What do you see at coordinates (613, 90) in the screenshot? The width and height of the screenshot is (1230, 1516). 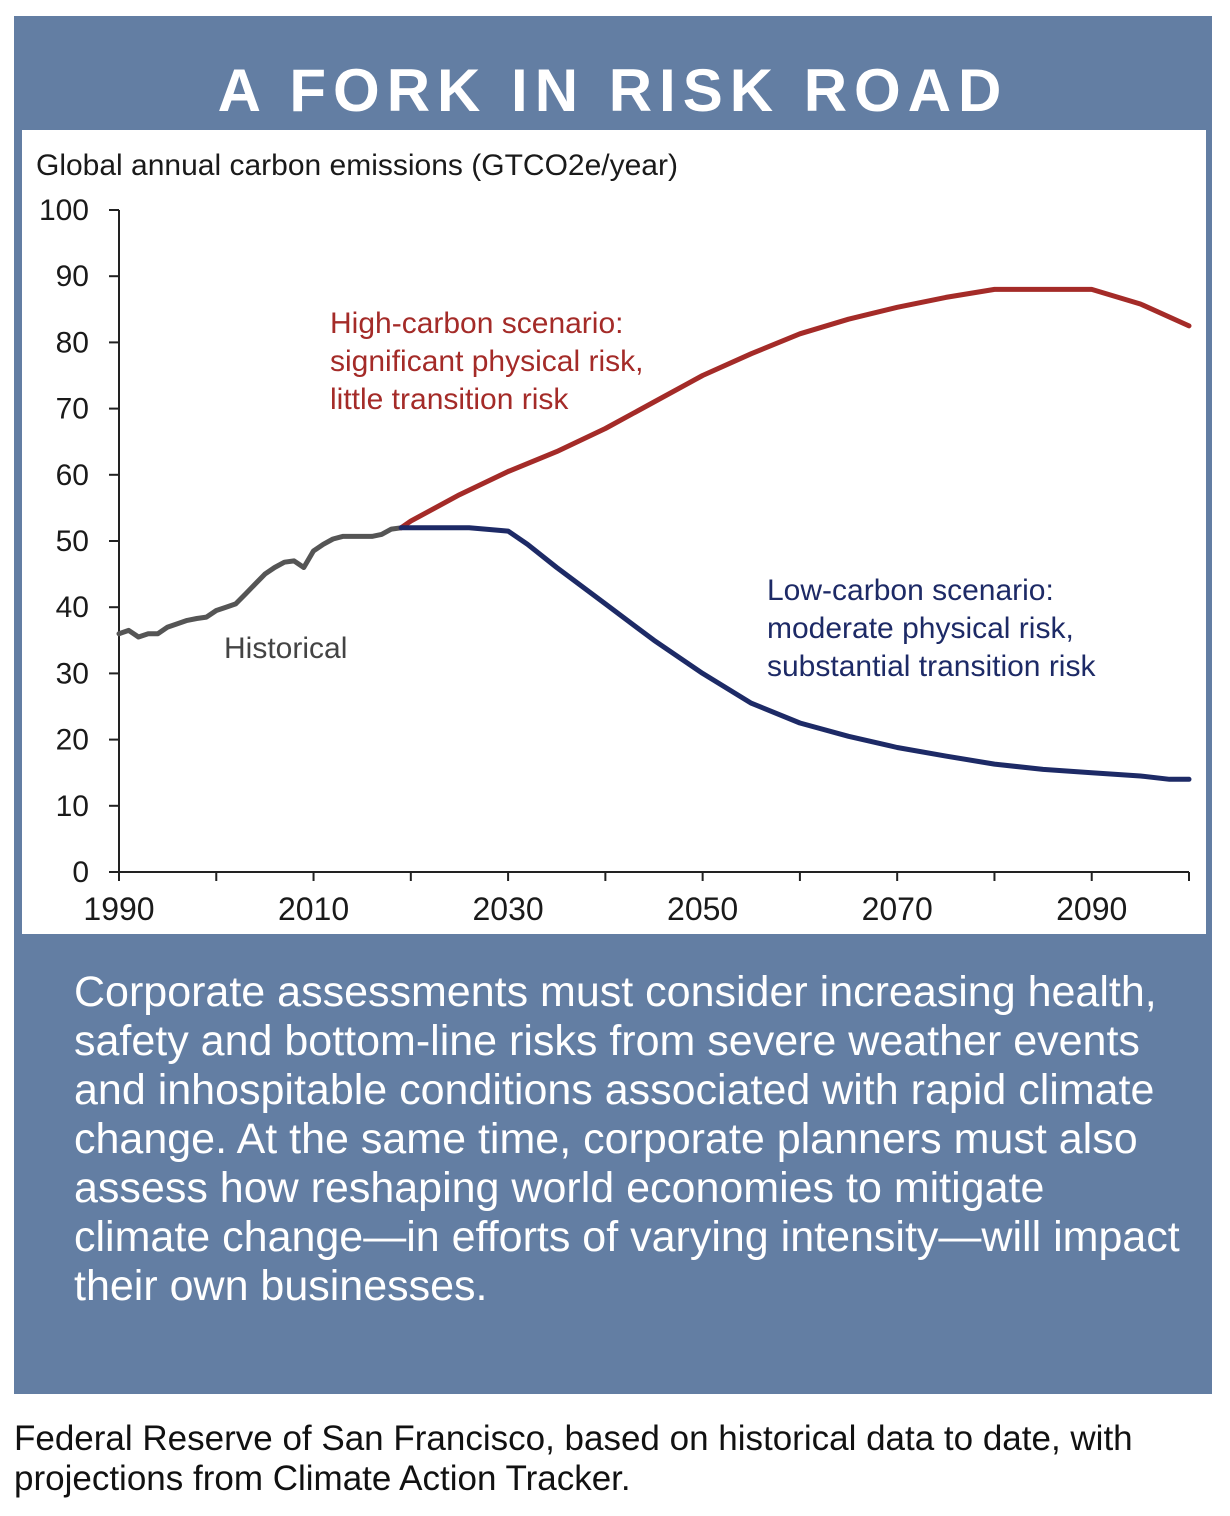 I see `page-title: A FORK IN RISK ROAD` at bounding box center [613, 90].